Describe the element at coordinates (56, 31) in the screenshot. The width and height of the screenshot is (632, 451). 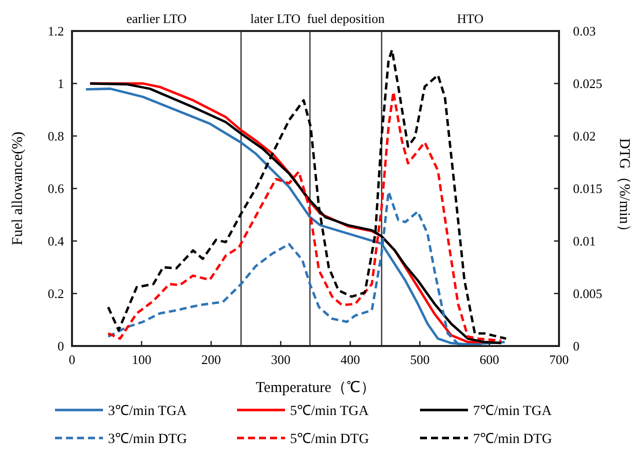
I see `y-tick-label: 1.2` at that location.